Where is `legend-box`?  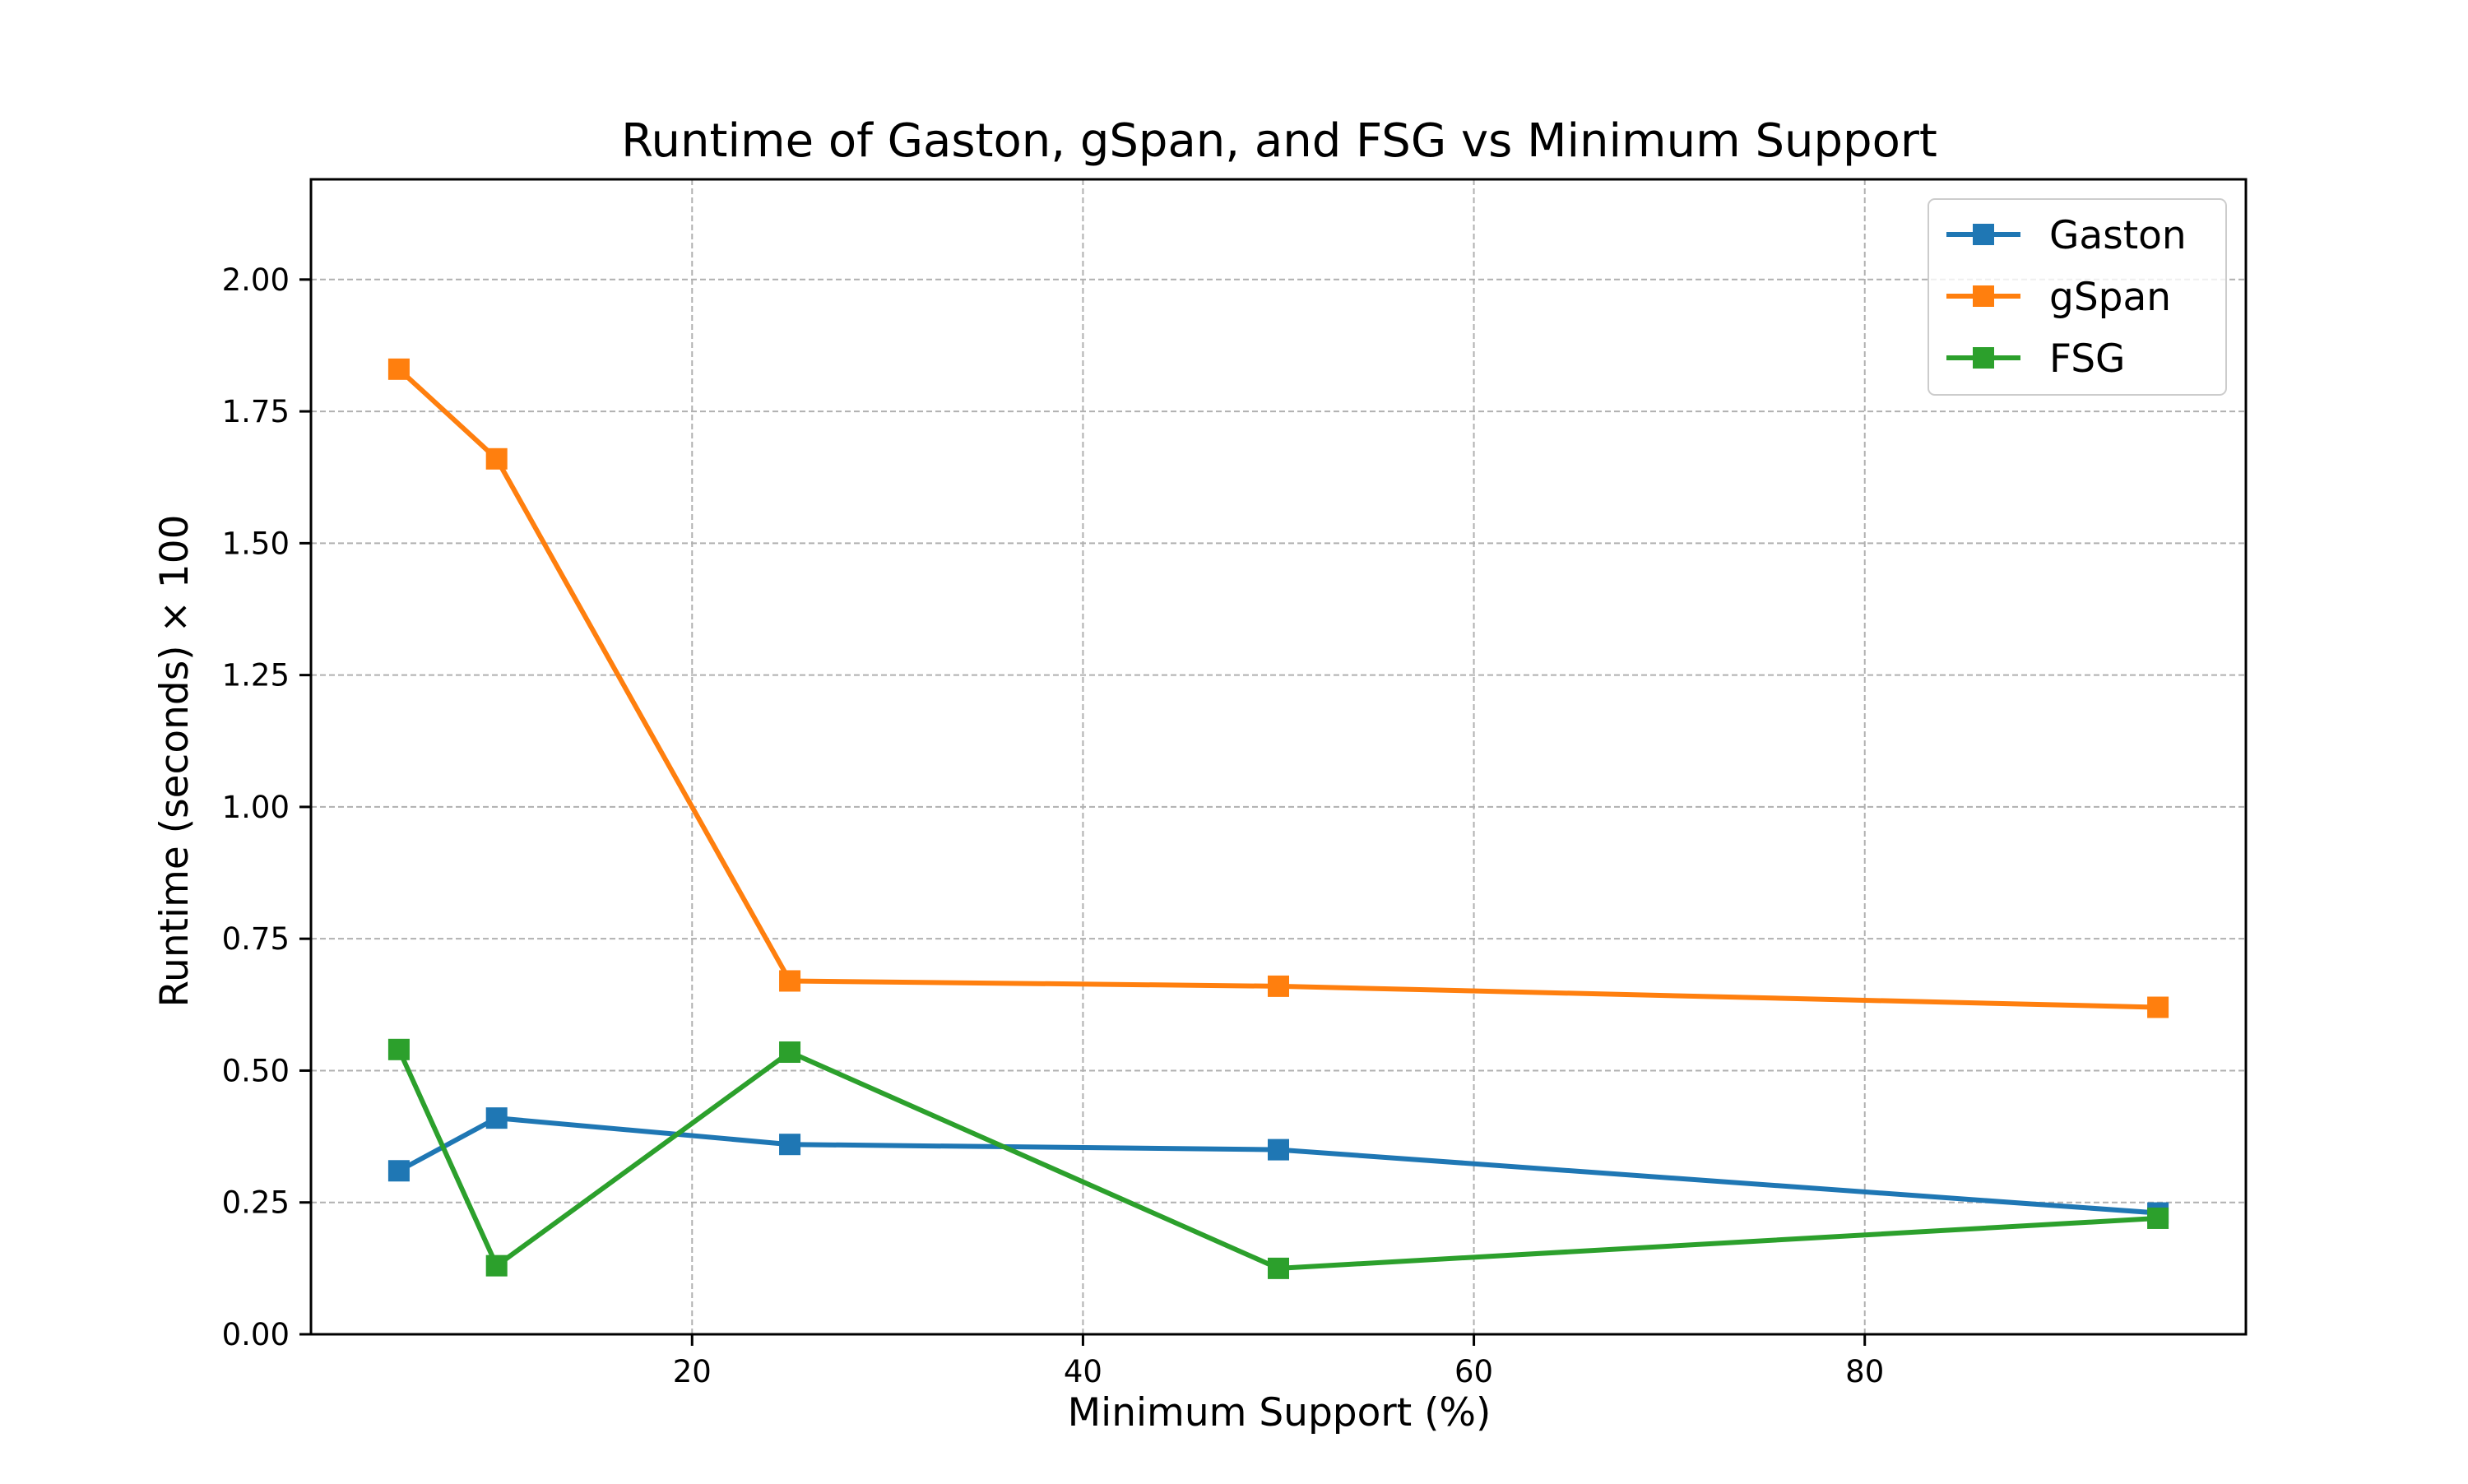 legend-box is located at coordinates (2077, 297).